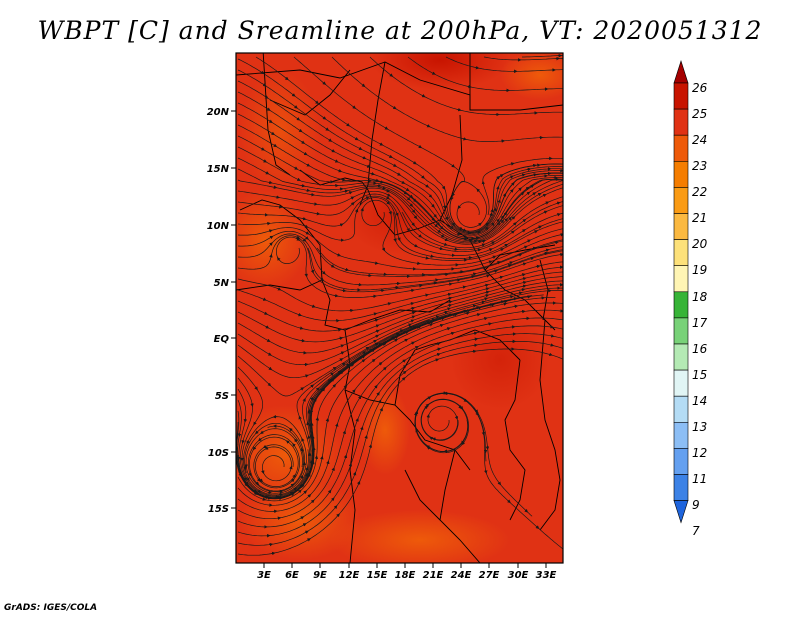  I want to click on colorbar-label: 21, so click(699, 218).